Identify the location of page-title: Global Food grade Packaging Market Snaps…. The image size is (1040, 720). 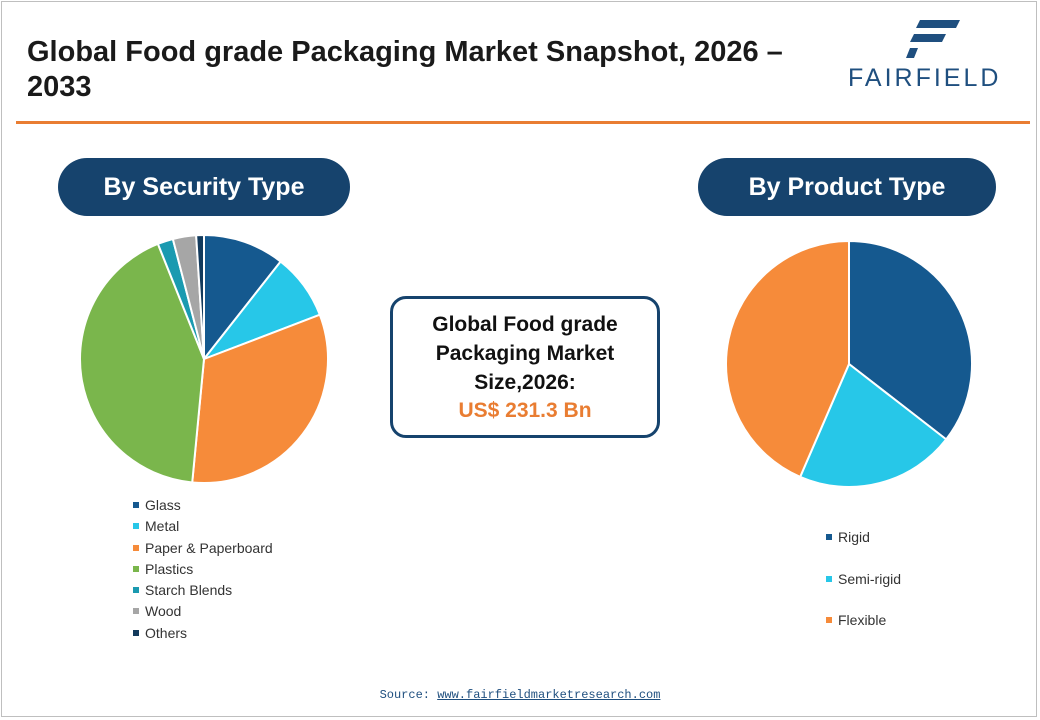
(405, 69).